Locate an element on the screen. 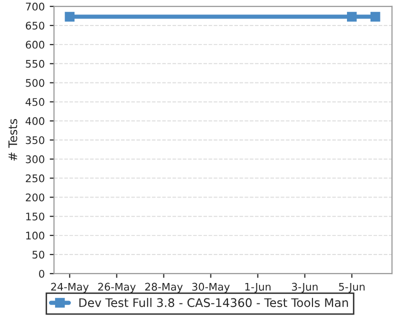  x-tick-label: 3-Jun is located at coordinates (305, 287).